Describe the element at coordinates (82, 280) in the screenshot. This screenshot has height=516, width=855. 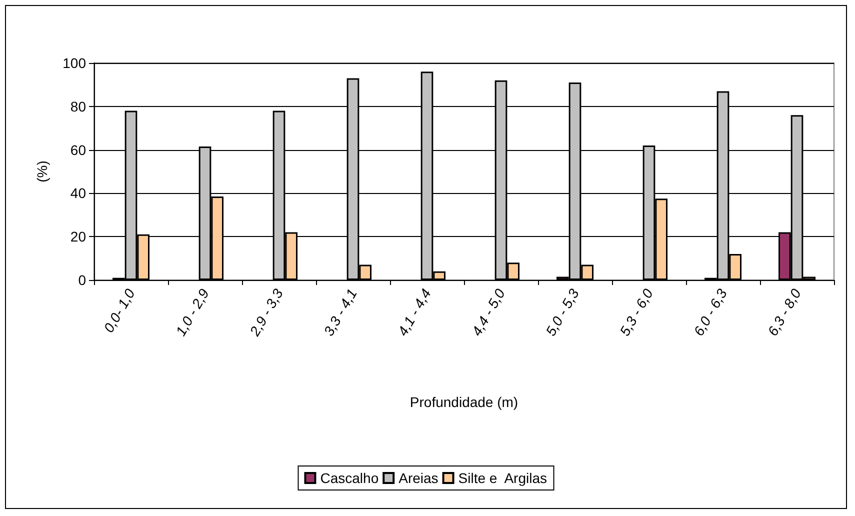
I see `y-tick-label: 0` at that location.